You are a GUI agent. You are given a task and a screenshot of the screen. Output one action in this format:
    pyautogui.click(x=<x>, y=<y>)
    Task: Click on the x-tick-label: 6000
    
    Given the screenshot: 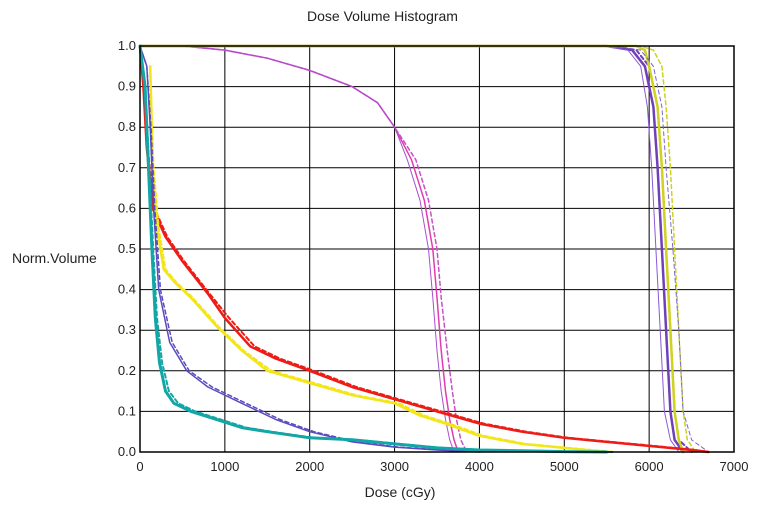 What is the action you would take?
    pyautogui.click(x=649, y=466)
    